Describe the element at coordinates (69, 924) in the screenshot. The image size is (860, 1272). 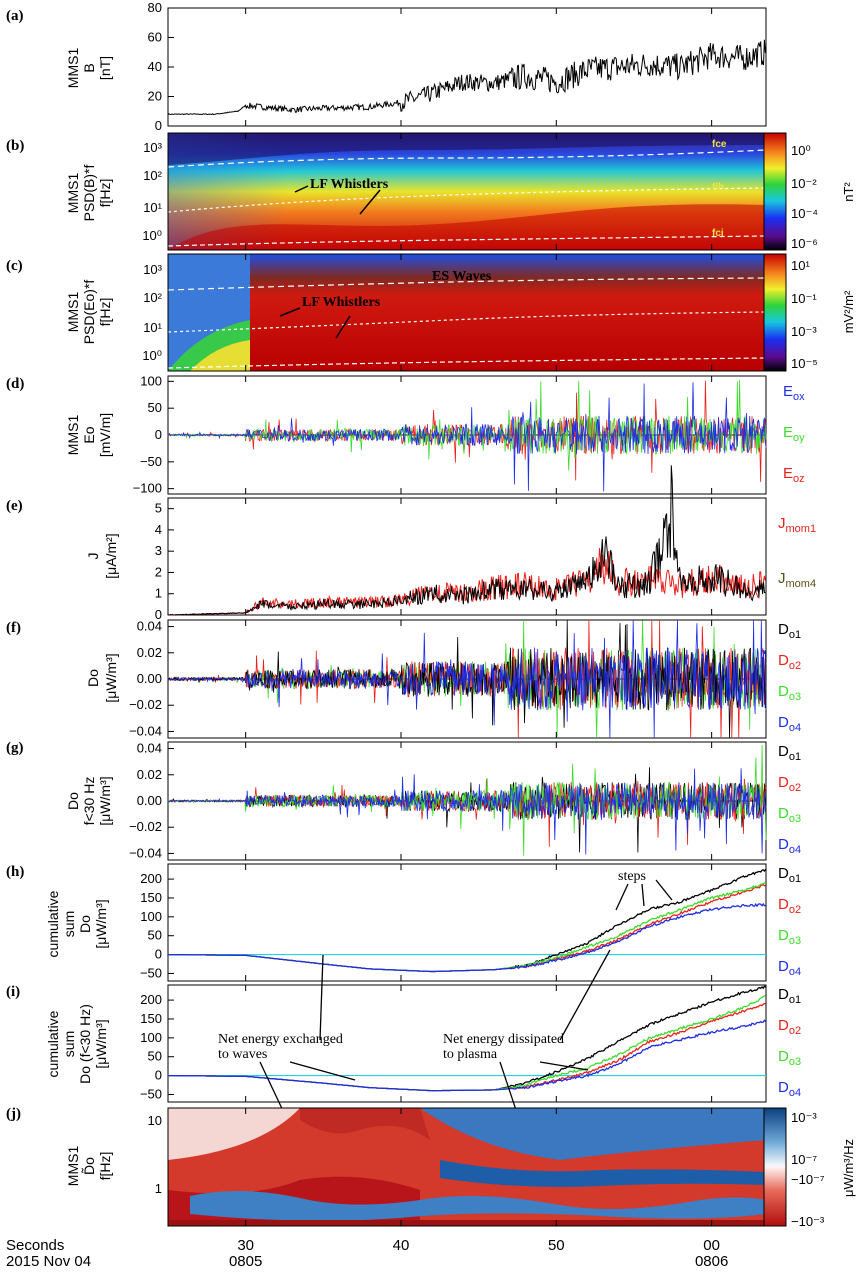
I see `ylabel-line: sum` at that location.